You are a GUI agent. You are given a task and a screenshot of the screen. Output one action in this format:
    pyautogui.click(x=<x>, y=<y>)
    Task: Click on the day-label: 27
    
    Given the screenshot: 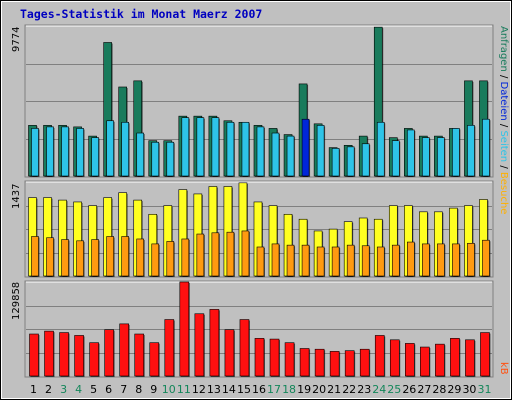 What is the action you would take?
    pyautogui.click(x=424, y=389)
    